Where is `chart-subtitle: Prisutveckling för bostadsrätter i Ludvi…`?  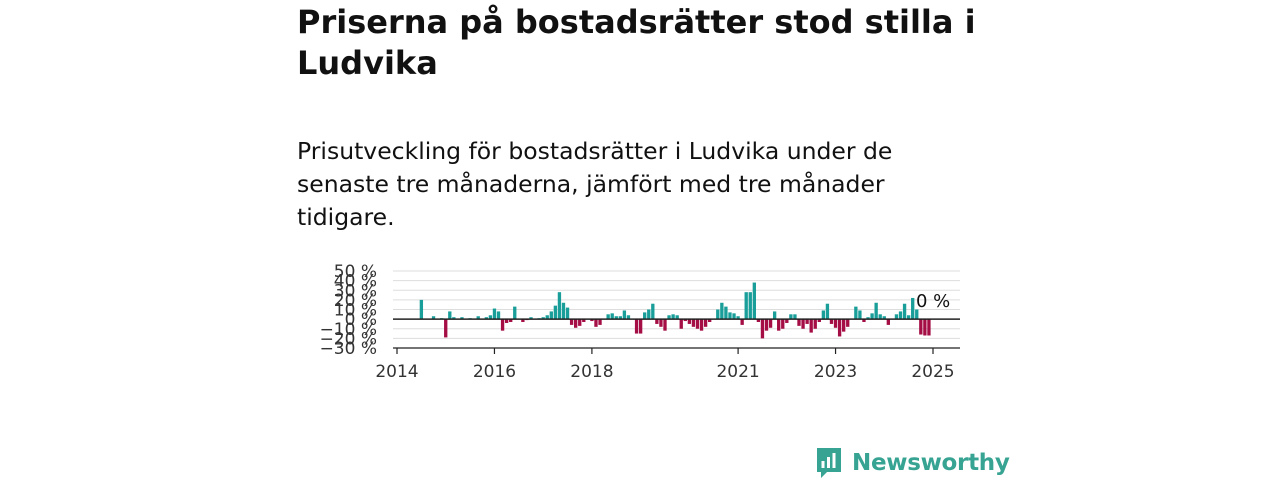 chart-subtitle: Prisutveckling för bostadsrätter i Ludvi… is located at coordinates (595, 184).